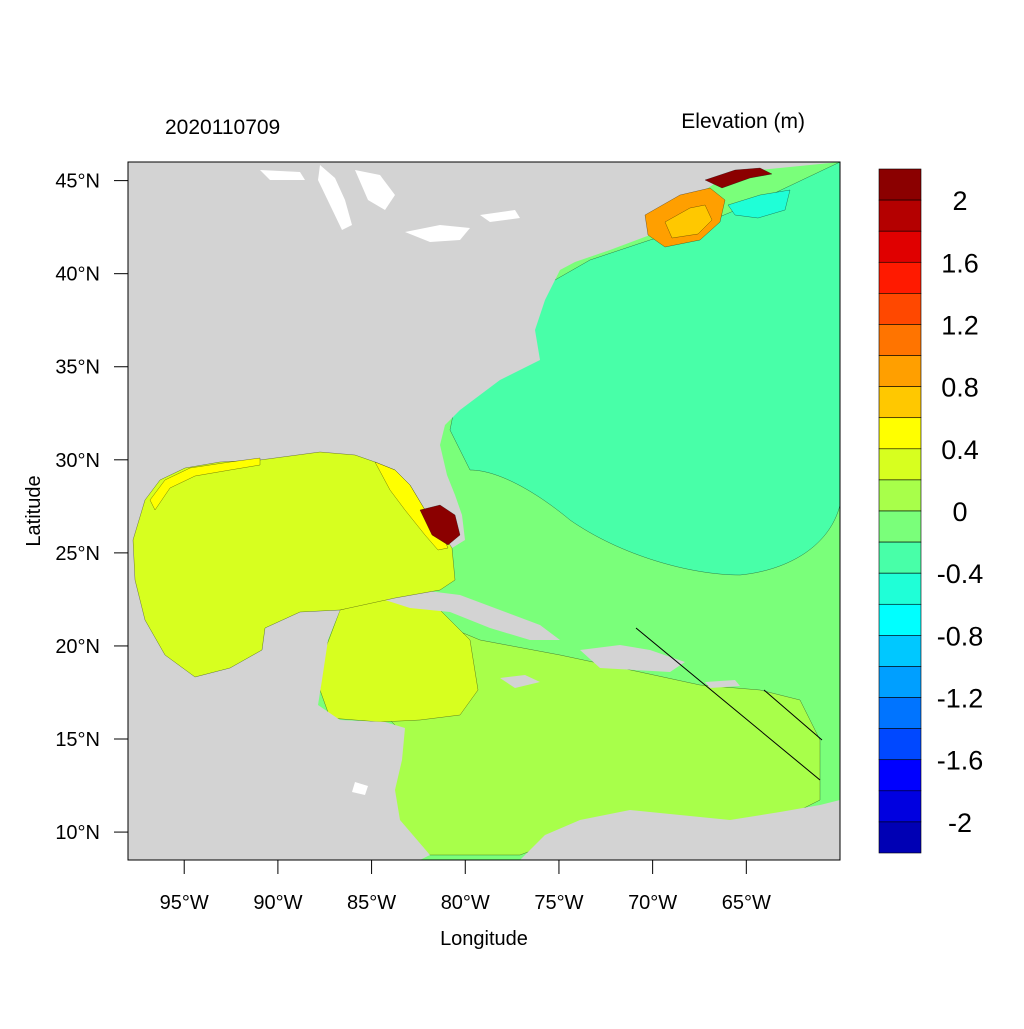 The width and height of the screenshot is (1024, 1029). What do you see at coordinates (558, 903) in the screenshot?
I see `x-tick-label: 75°W` at bounding box center [558, 903].